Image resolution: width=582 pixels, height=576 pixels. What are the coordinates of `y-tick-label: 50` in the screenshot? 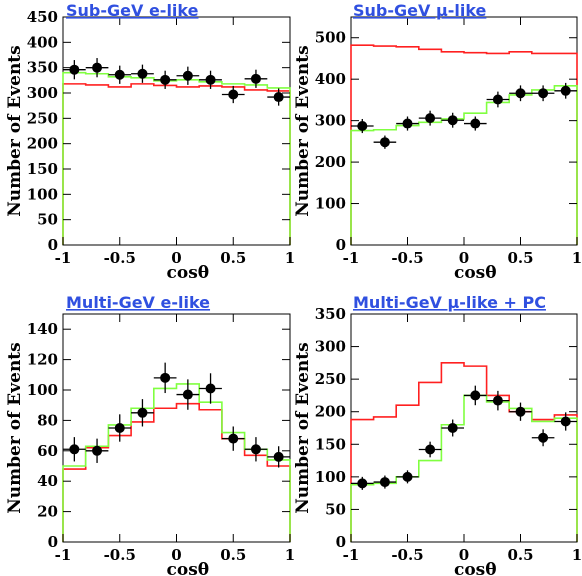 It's located at (335, 509).